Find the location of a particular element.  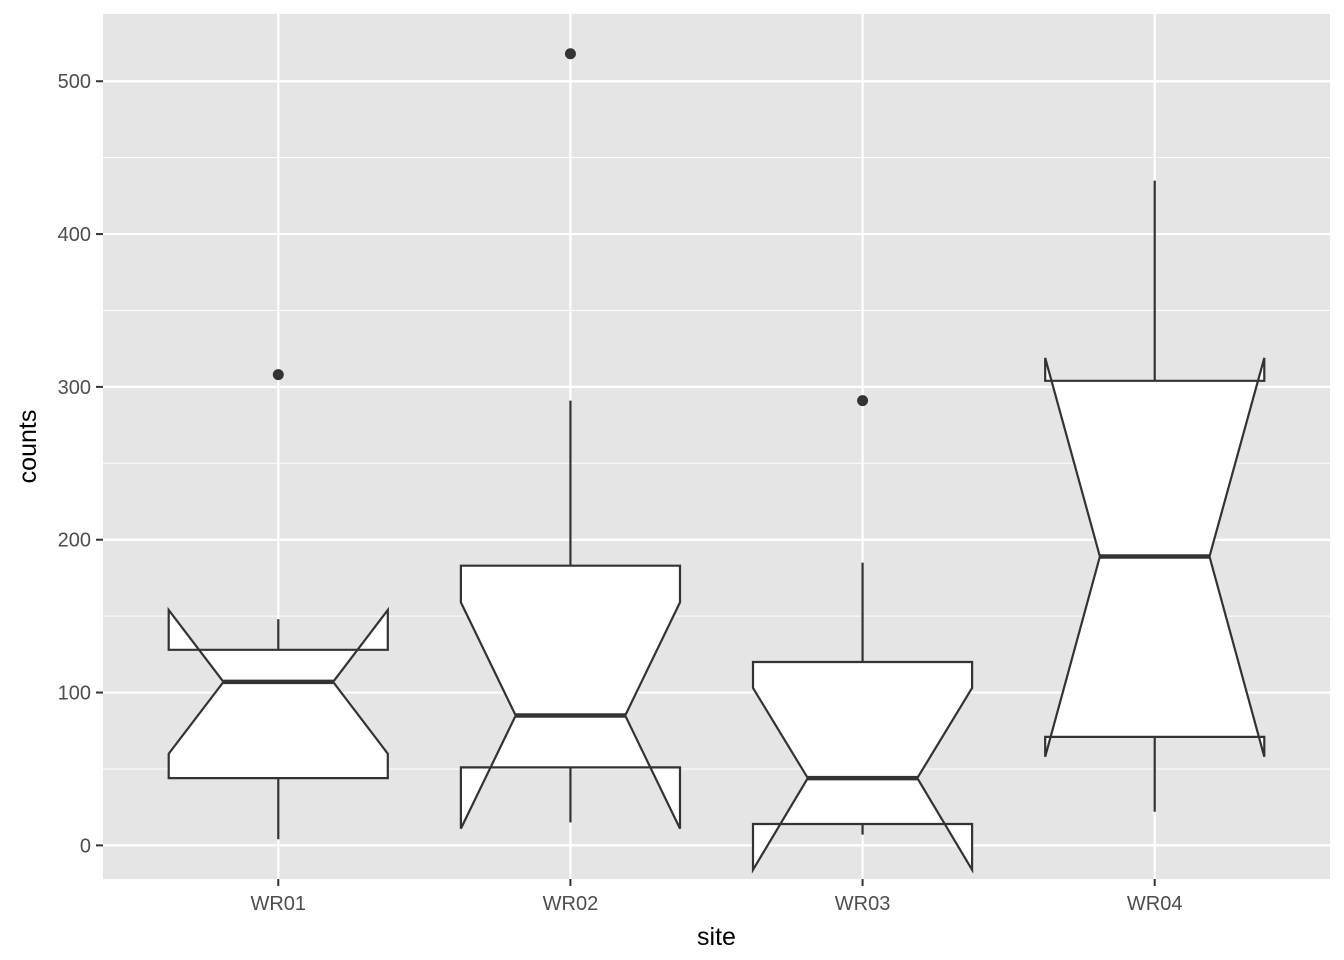

box-wr02 is located at coordinates (570, 439).